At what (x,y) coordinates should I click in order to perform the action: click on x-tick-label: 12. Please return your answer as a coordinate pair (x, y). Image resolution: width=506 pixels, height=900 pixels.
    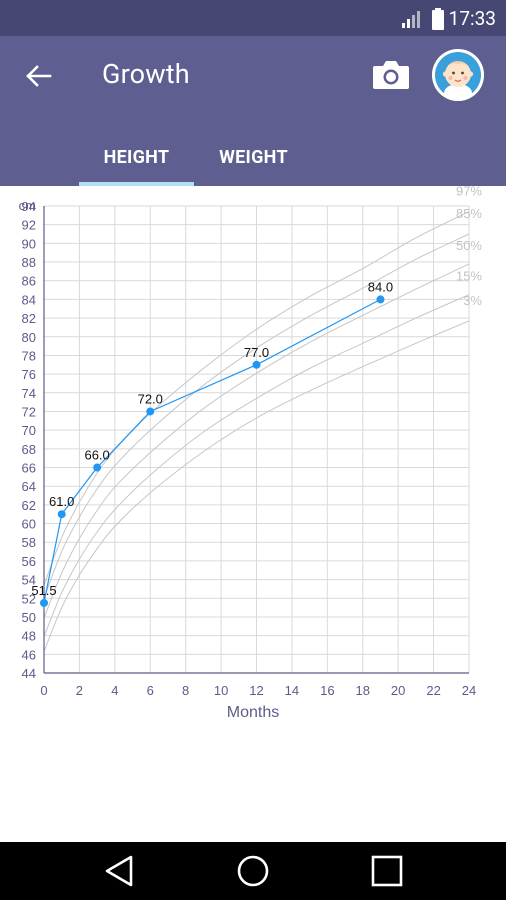
    Looking at the image, I should click on (256, 690).